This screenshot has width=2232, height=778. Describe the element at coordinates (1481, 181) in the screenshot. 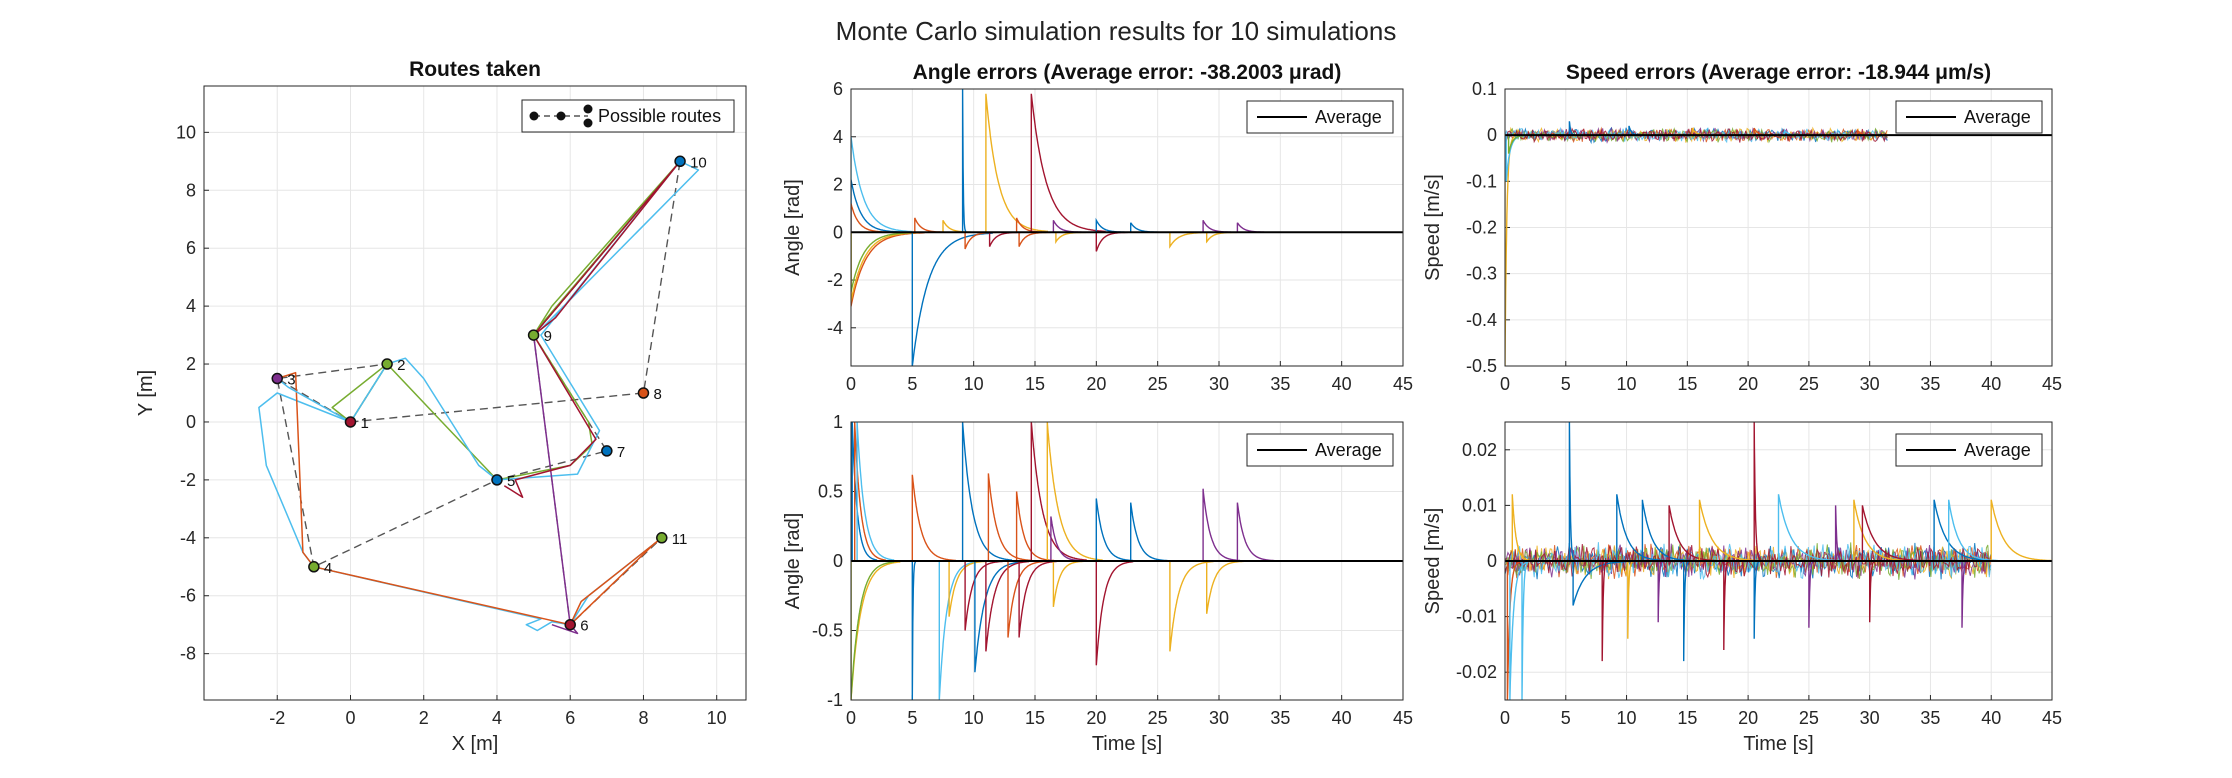

I see `y-tick-label: -0.1` at that location.